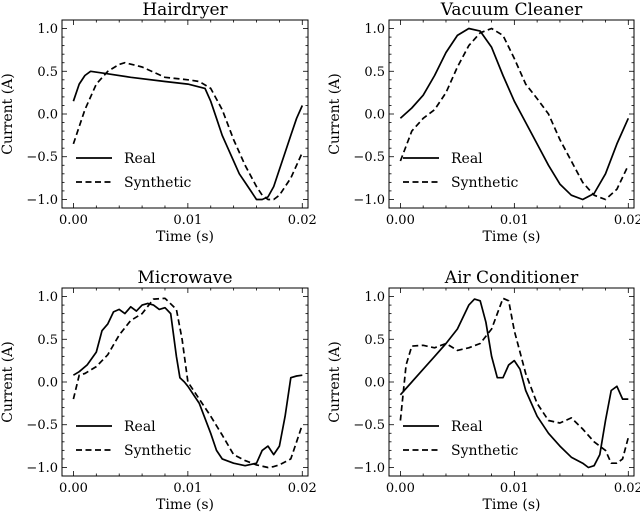 This screenshot has width=640, height=518. What do you see at coordinates (185, 10) in the screenshot?
I see `chart-title: Hairdryer` at bounding box center [185, 10].